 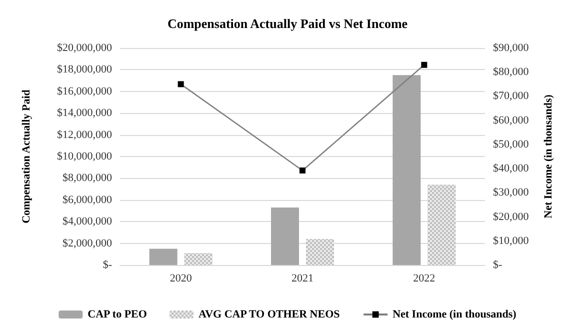 What do you see at coordinates (107, 265) in the screenshot?
I see `y-tick-label: $-` at bounding box center [107, 265].